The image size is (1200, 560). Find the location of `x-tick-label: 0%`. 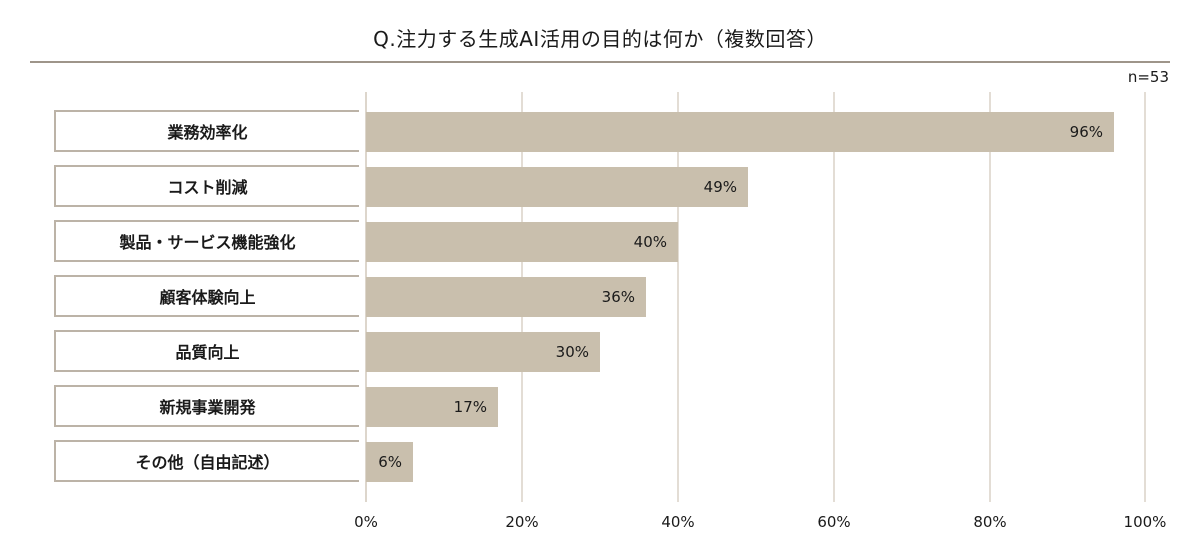

x-tick-label: 0% is located at coordinates (366, 522).